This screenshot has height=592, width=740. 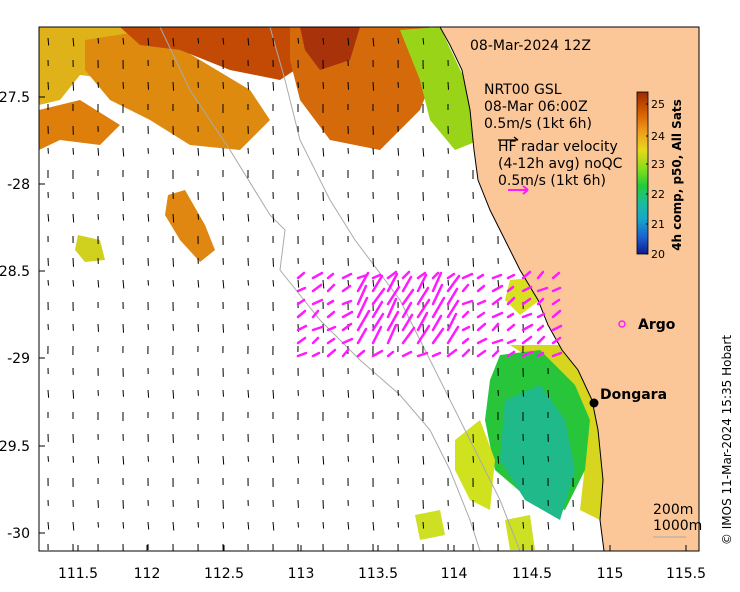 What do you see at coordinates (475, 465) in the screenshot?
I see `sst-patch-yellow-sw` at bounding box center [475, 465].